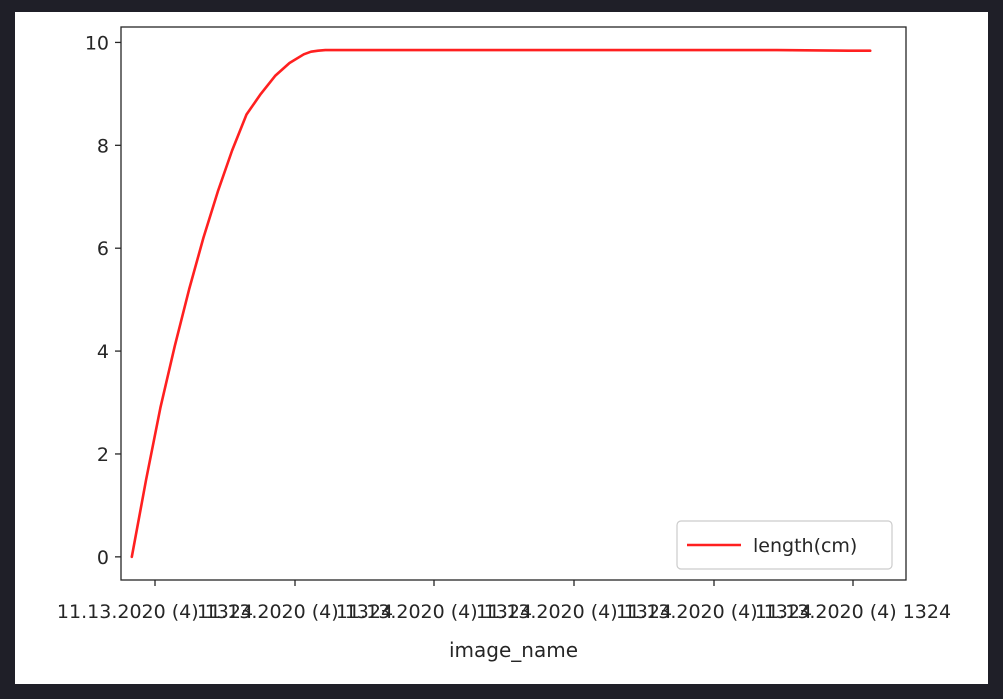  I want to click on y-tick-label: 8, so click(103, 146).